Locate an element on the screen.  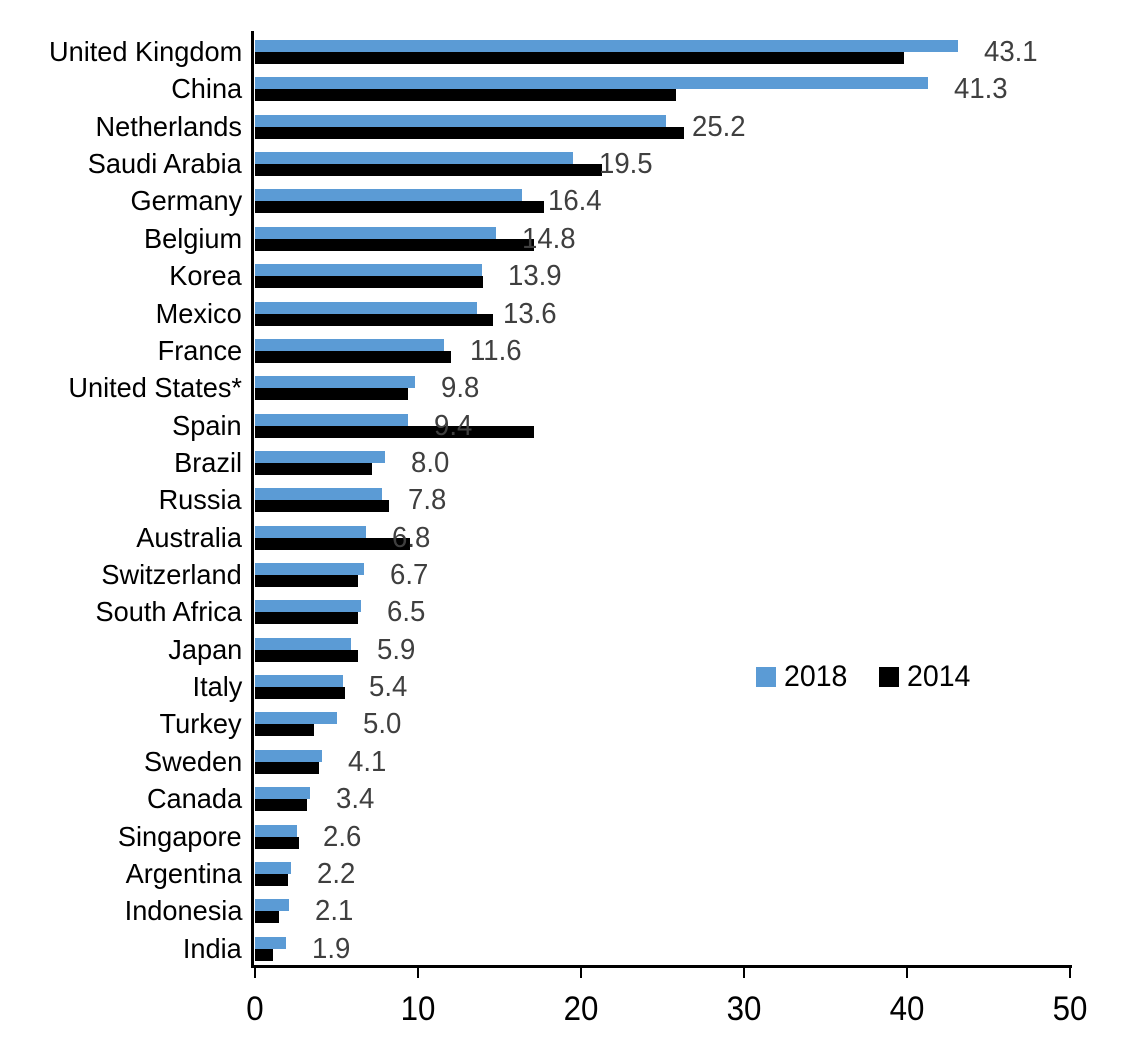
value-label: 9.8 is located at coordinates (460, 388).